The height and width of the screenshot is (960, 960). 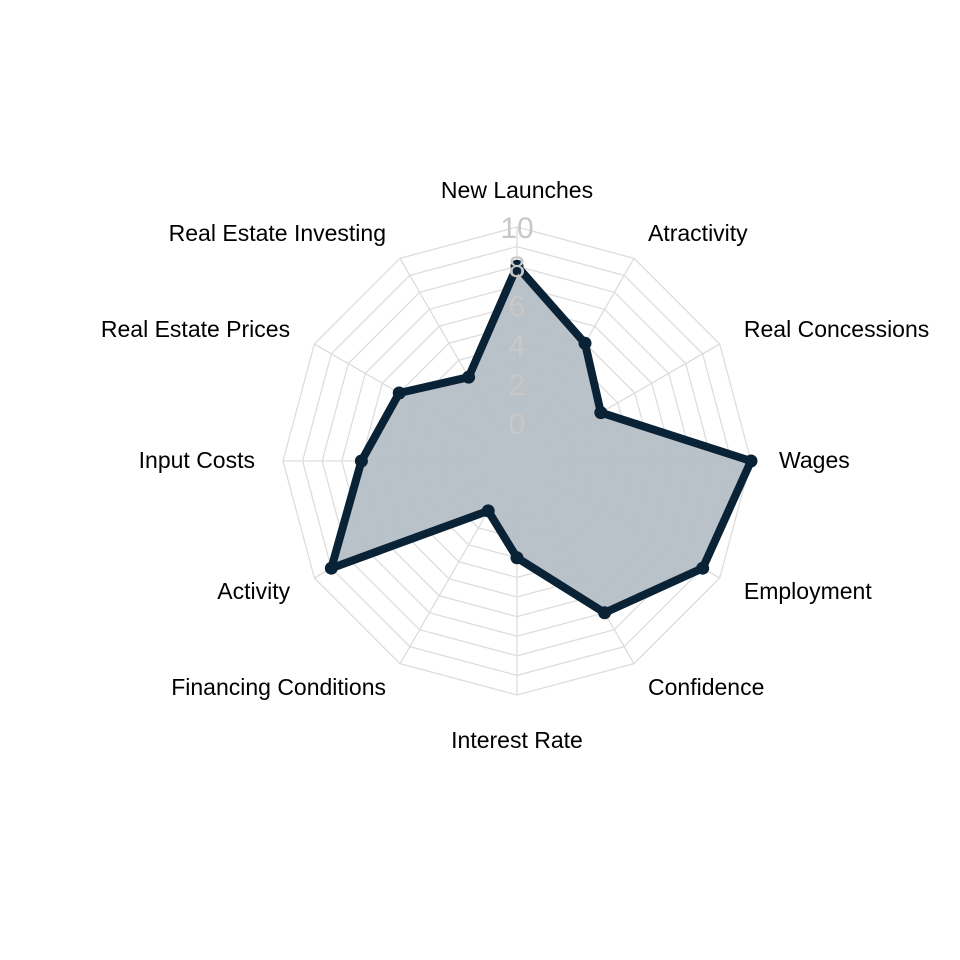 I want to click on tick-label: 8, so click(x=517, y=267).